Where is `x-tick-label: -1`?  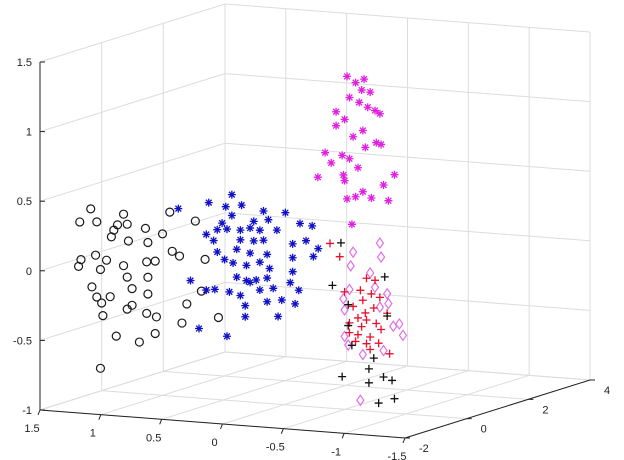
x-tick-label: -1 is located at coordinates (336, 452).